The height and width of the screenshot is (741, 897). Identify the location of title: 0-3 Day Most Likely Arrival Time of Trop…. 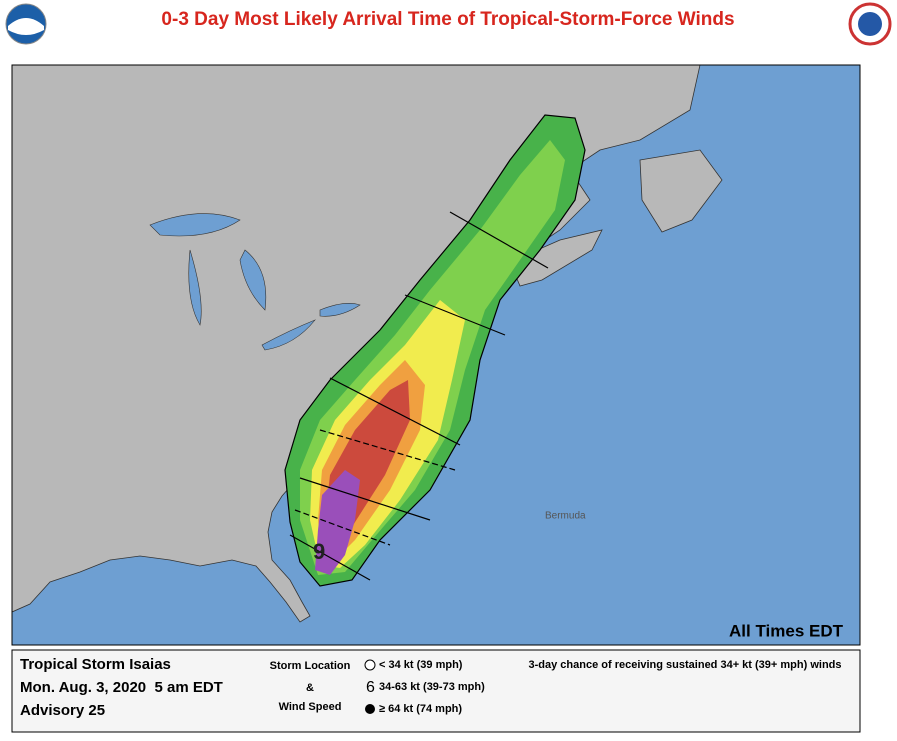
(447, 19).